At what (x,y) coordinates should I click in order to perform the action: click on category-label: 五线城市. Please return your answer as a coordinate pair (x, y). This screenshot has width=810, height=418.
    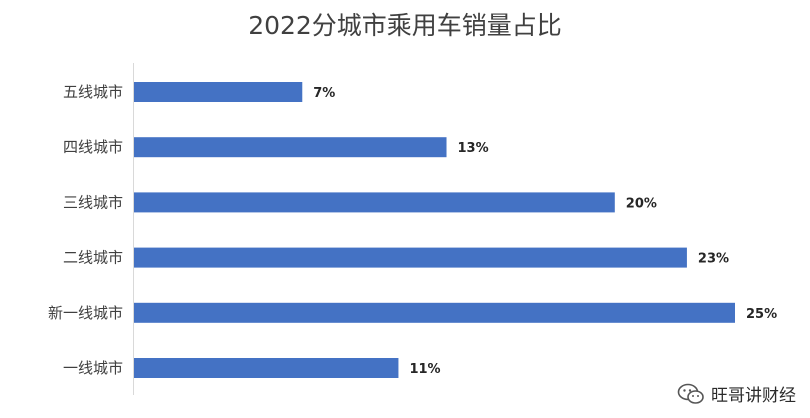
    Looking at the image, I should click on (93, 92).